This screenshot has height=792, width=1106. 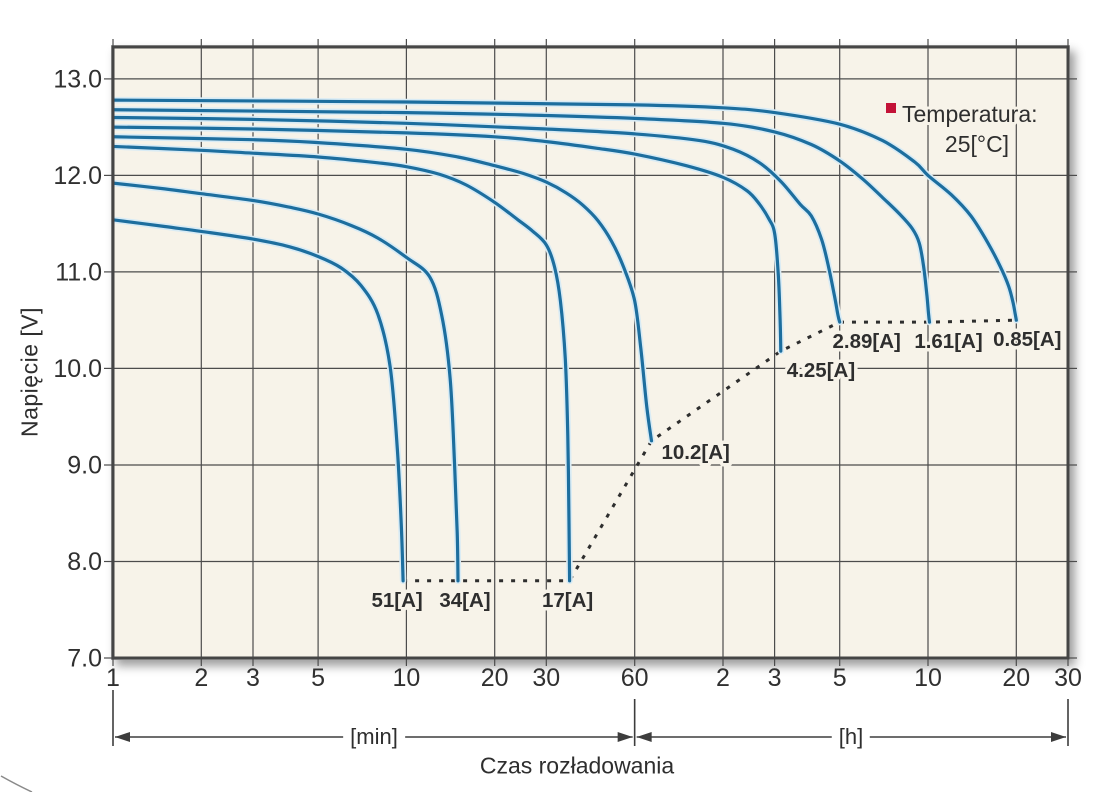 I want to click on legend-marker-icon, so click(x=891, y=108).